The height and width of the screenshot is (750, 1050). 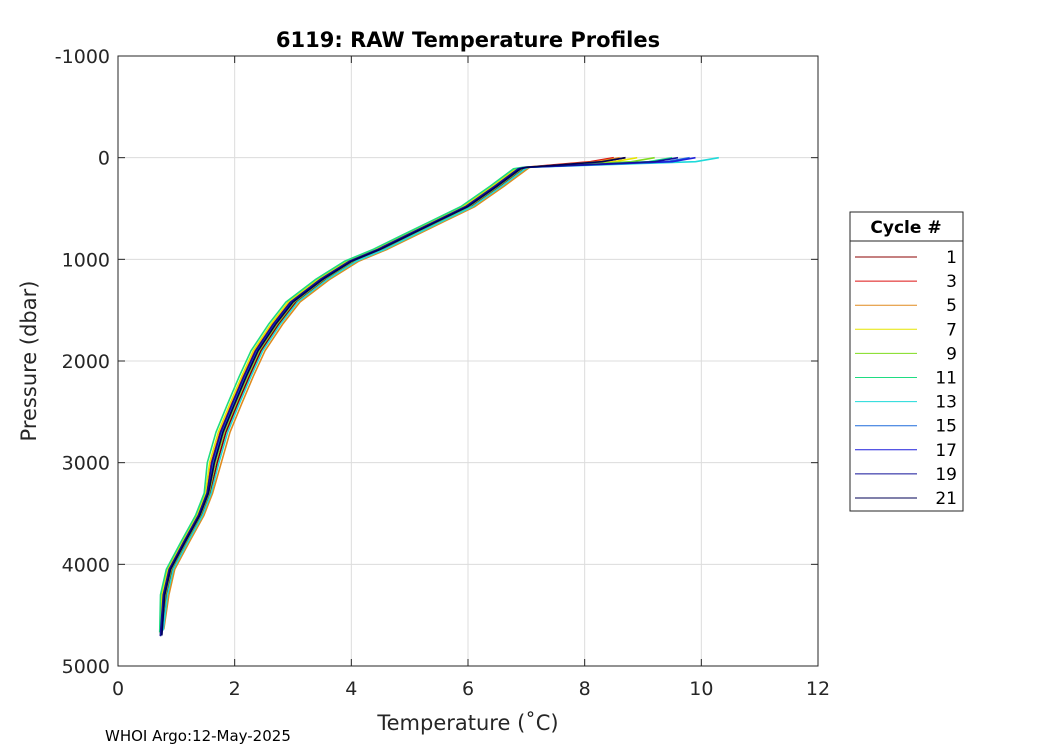 What do you see at coordinates (946, 427) in the screenshot?
I see `legend-label-15: 15` at bounding box center [946, 427].